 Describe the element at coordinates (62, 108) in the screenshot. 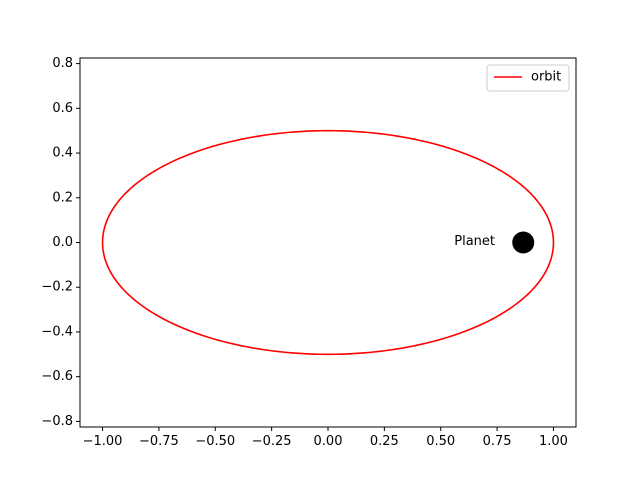

I see `y-tick-label: 0.6` at that location.